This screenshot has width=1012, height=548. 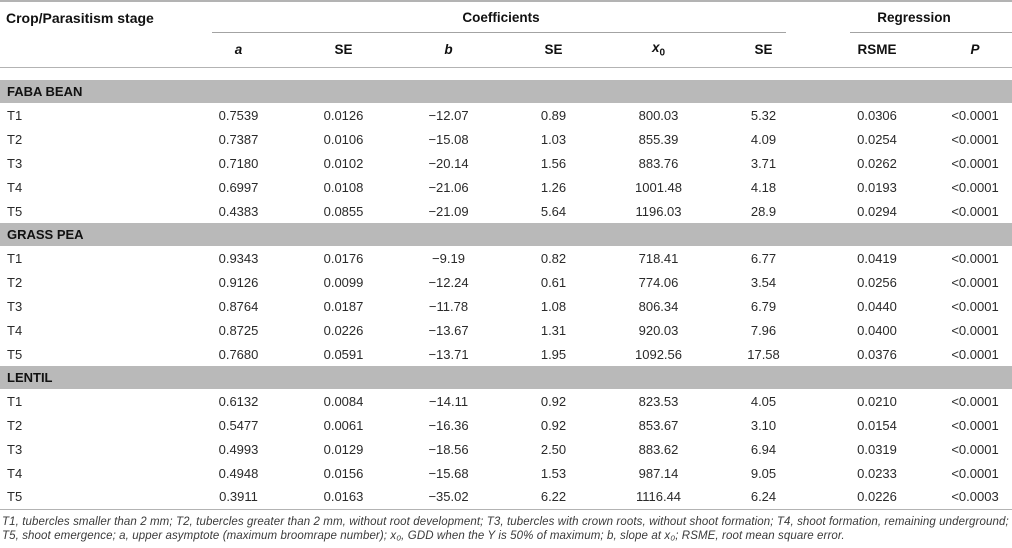 What do you see at coordinates (763, 354) in the screenshot?
I see `value-cell: 17.58` at bounding box center [763, 354].